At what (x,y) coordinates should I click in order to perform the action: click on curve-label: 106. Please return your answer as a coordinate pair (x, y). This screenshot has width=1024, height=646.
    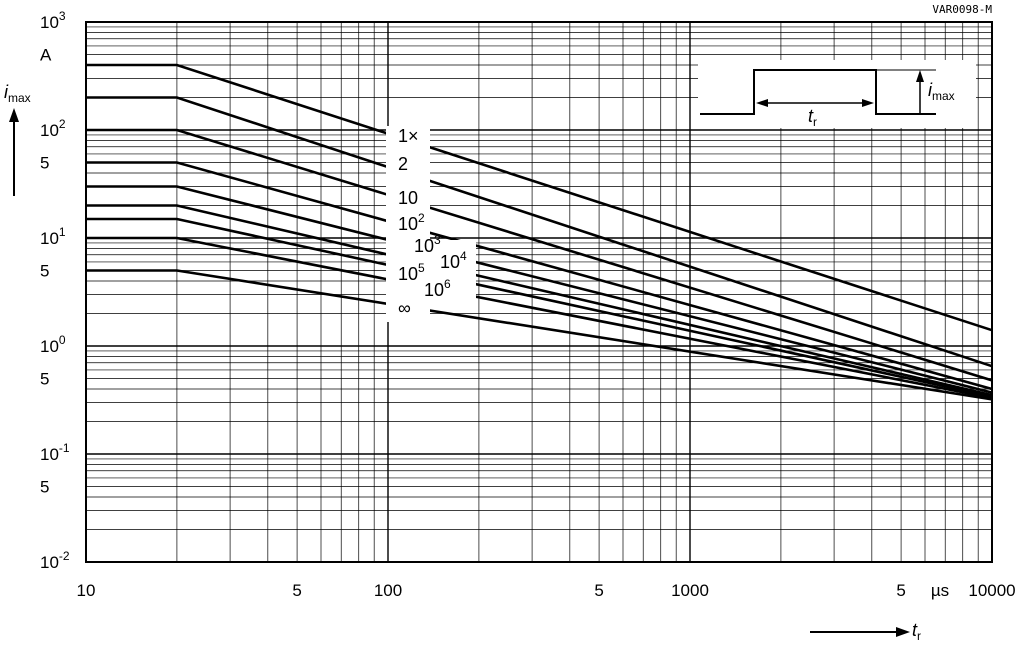
    Looking at the image, I should click on (437, 288).